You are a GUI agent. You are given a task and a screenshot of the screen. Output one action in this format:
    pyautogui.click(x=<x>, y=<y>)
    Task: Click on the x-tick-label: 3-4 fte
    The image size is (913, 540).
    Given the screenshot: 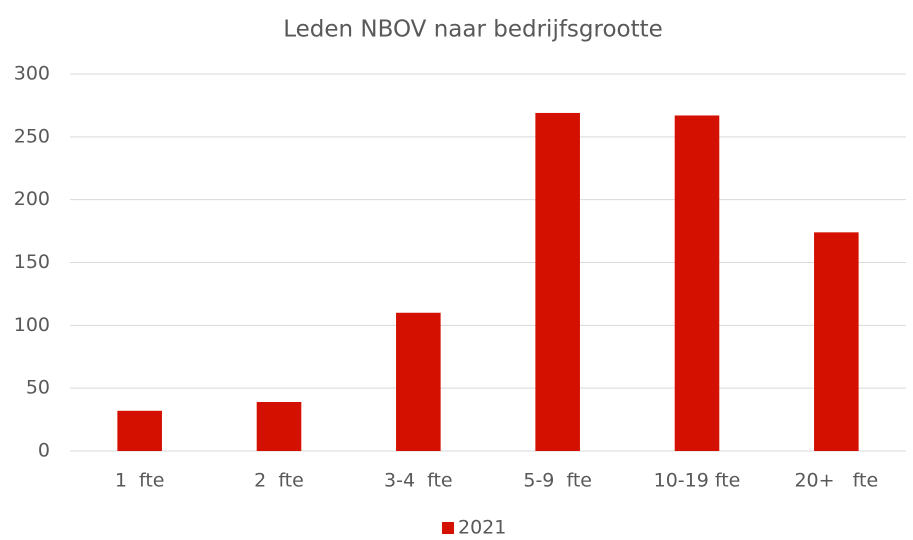 What is the action you would take?
    pyautogui.click(x=418, y=481)
    